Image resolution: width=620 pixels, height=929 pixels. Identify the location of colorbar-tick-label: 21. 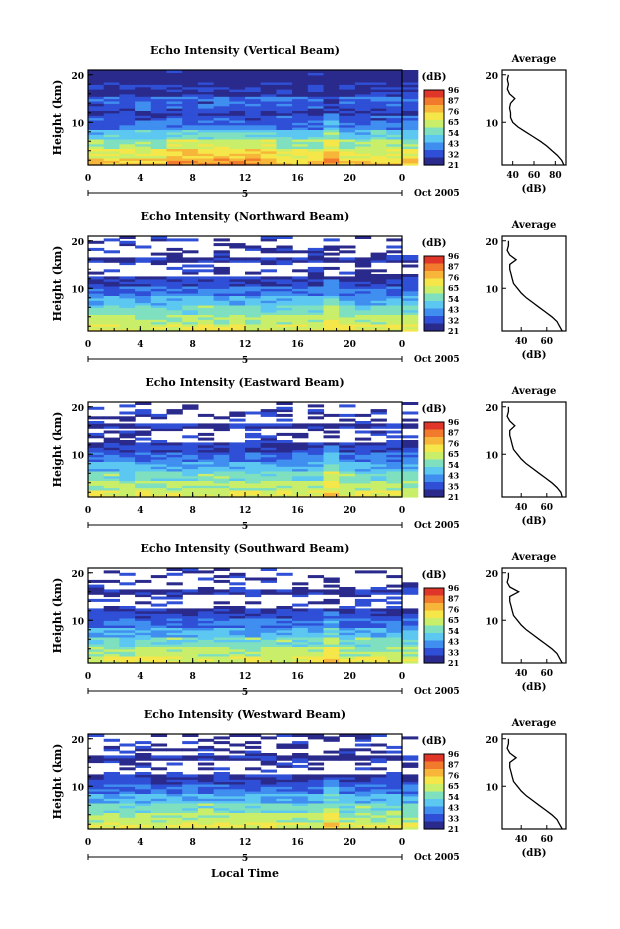
(453, 663).